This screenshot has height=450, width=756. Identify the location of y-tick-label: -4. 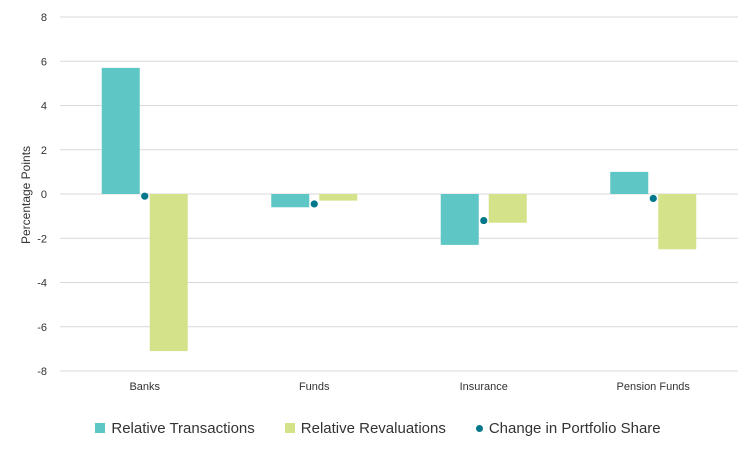
(42, 284).